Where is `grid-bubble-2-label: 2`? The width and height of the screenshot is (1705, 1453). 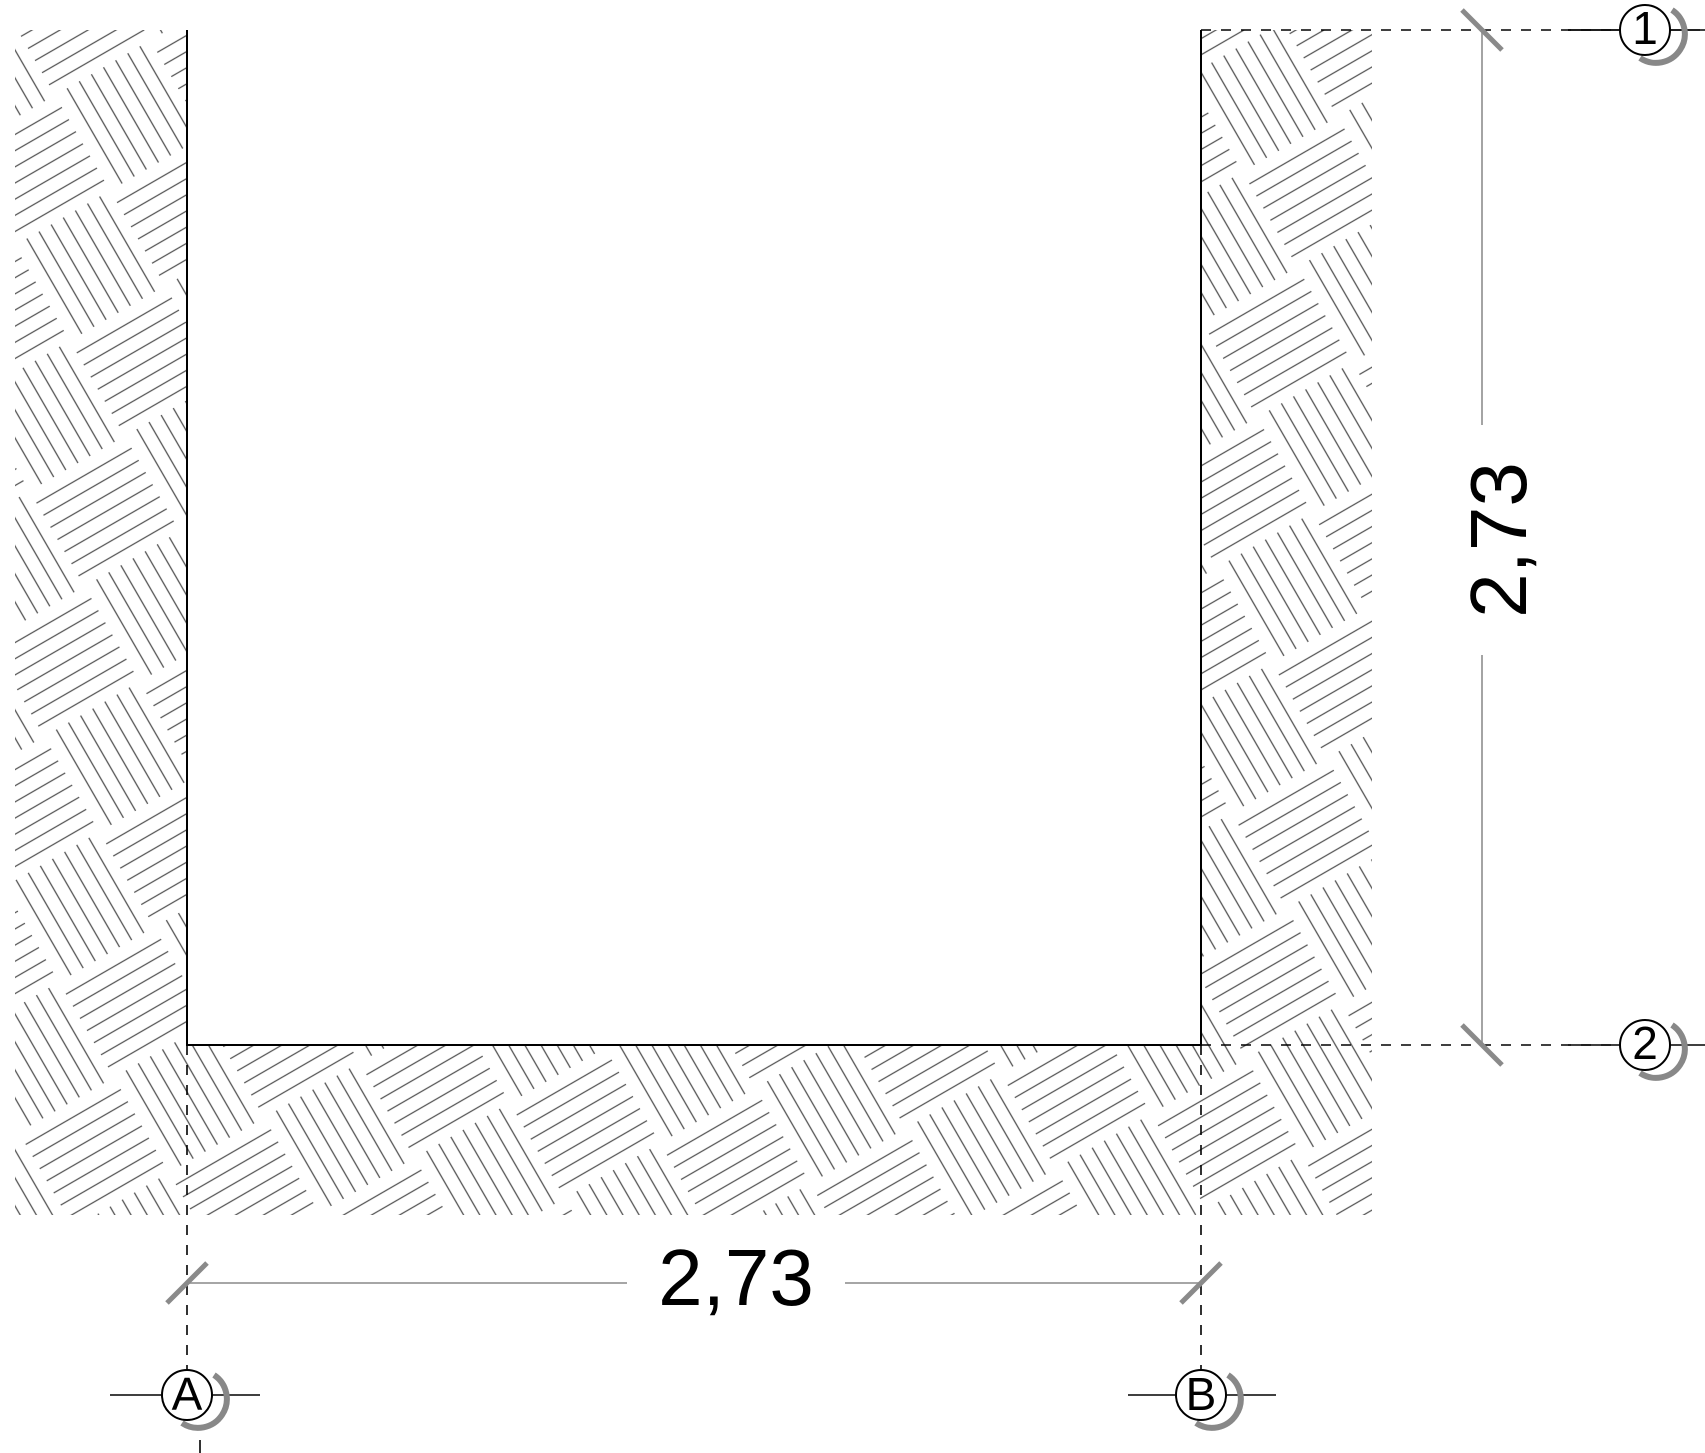 grid-bubble-2-label: 2 is located at coordinates (1645, 1043).